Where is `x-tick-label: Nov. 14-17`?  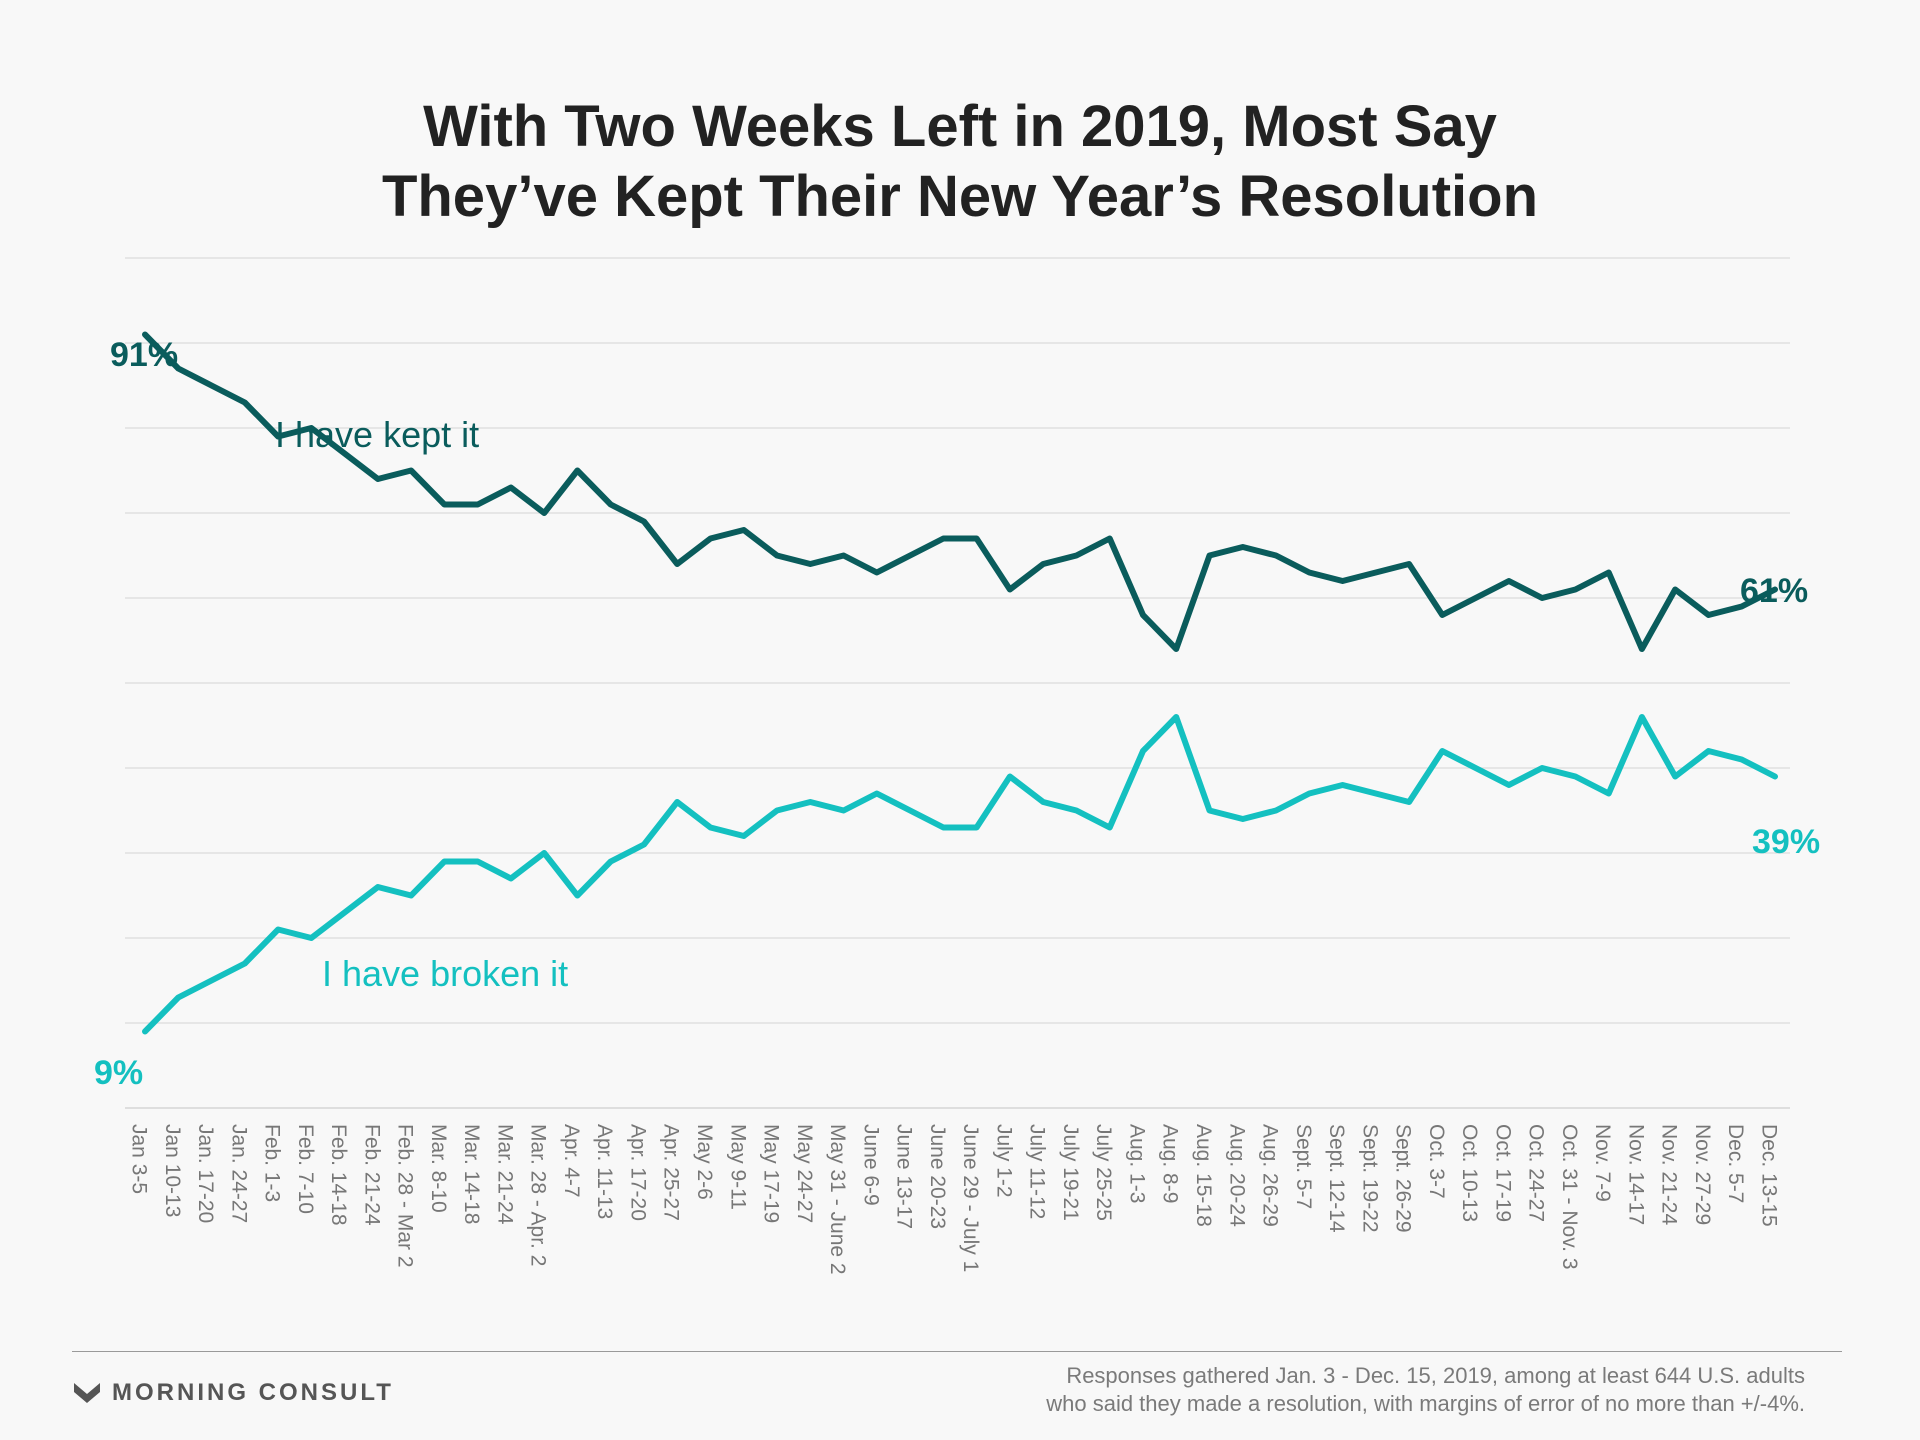 x-tick-label: Nov. 14-17 is located at coordinates (1635, 1174).